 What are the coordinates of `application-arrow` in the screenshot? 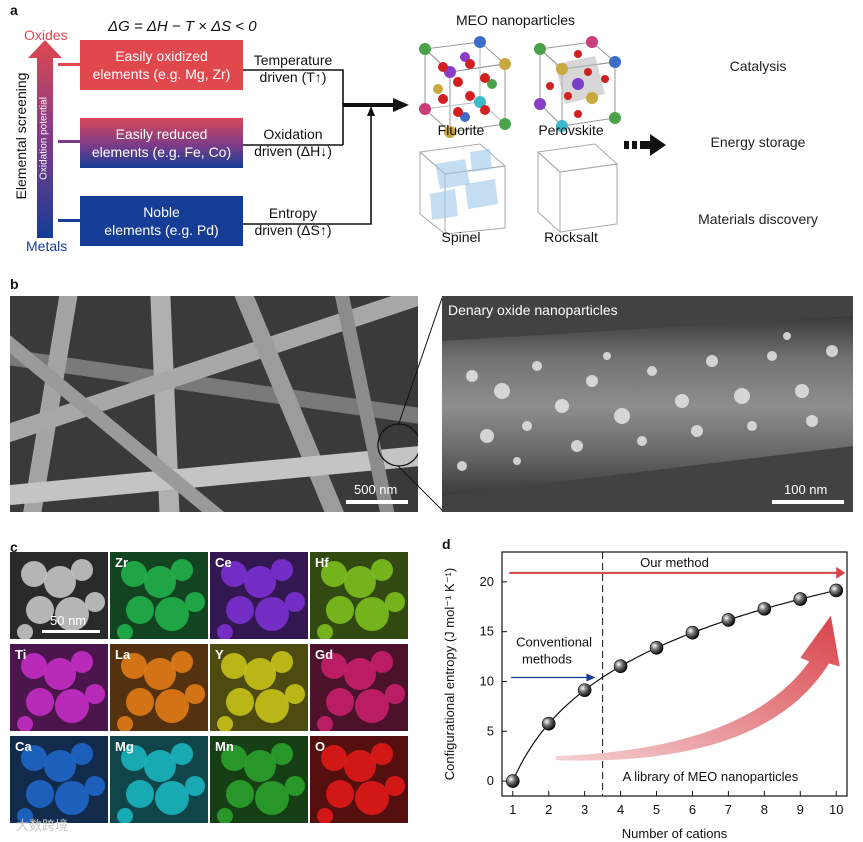 It's located at (645, 145).